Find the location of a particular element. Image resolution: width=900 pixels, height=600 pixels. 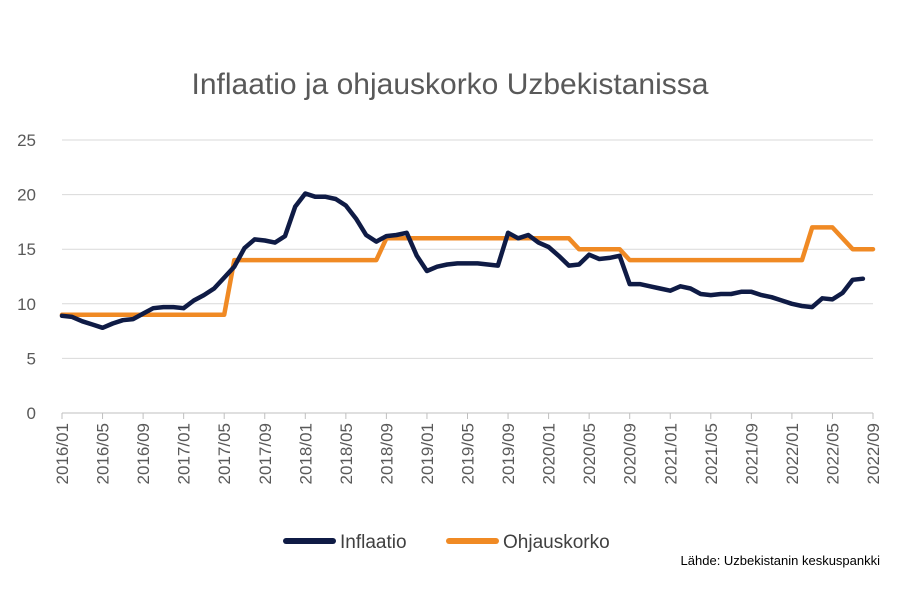

x-tick-label: 2019/01 is located at coordinates (427, 453).